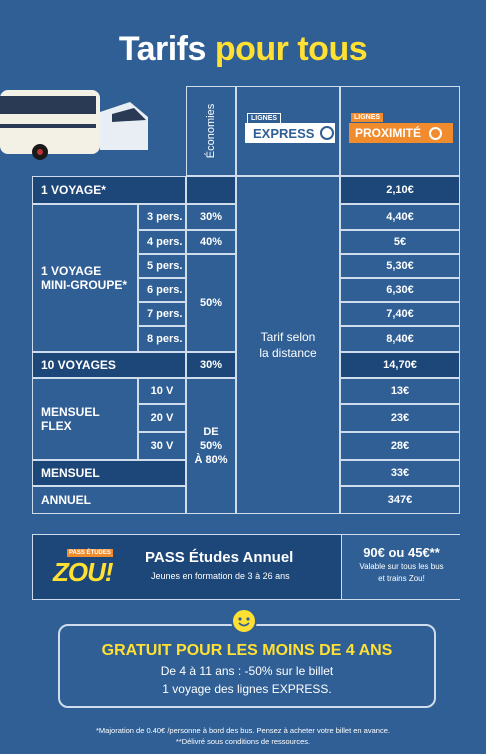 The image size is (486, 754). Describe the element at coordinates (400, 190) in the screenshot. I see `row-1-voyage-price: 2,10€` at that location.